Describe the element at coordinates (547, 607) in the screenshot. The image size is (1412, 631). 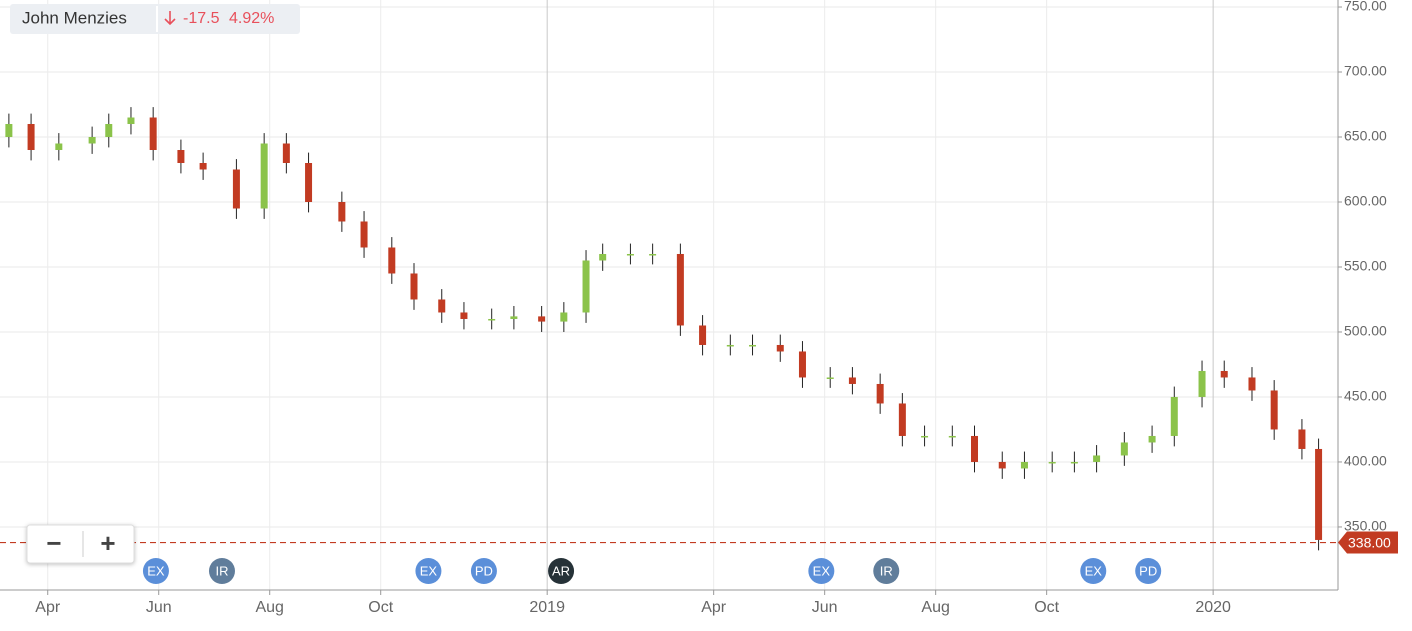
I see `x-tick-label: 2019` at that location.